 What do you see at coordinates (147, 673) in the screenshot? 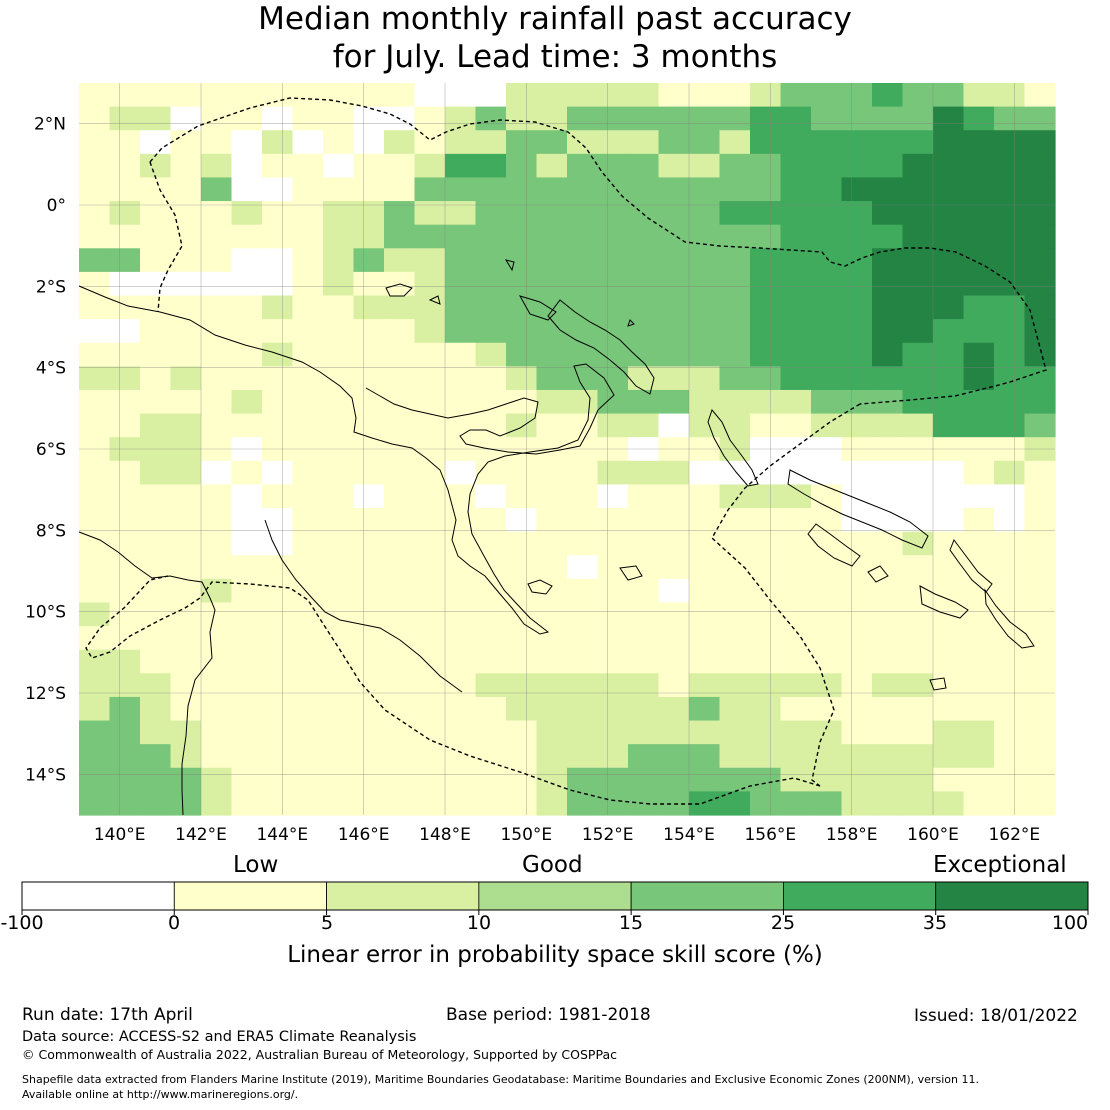
I see `australia-coastline` at bounding box center [147, 673].